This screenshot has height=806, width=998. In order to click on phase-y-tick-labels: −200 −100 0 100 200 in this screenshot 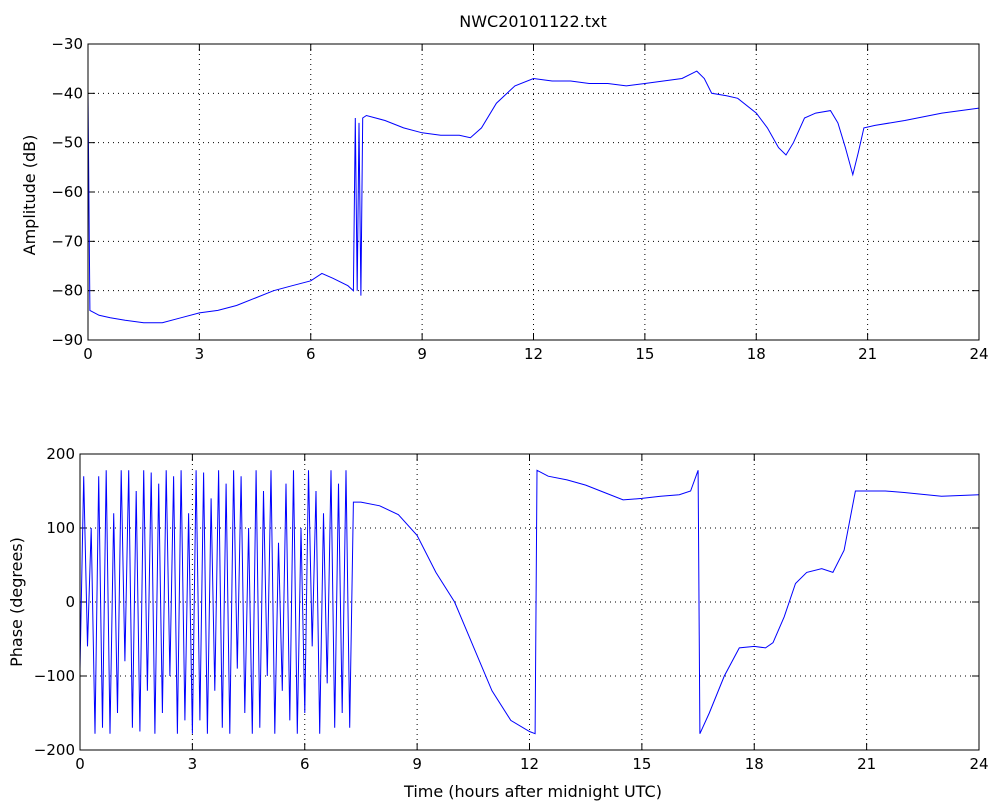, I will do `click(54, 602)`.